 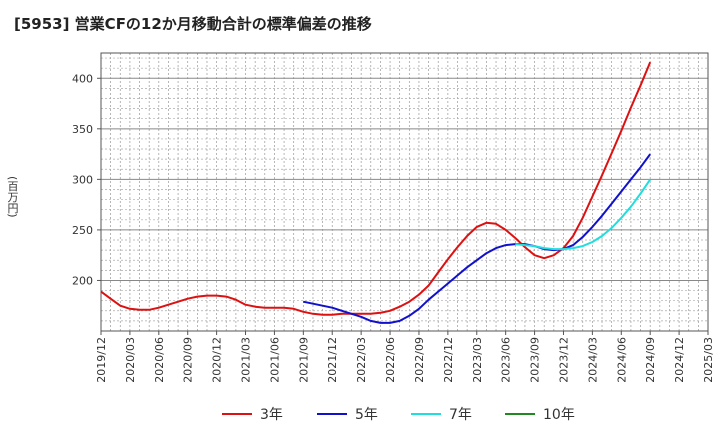 I want to click on legend-label: 10年, so click(x=559, y=415).